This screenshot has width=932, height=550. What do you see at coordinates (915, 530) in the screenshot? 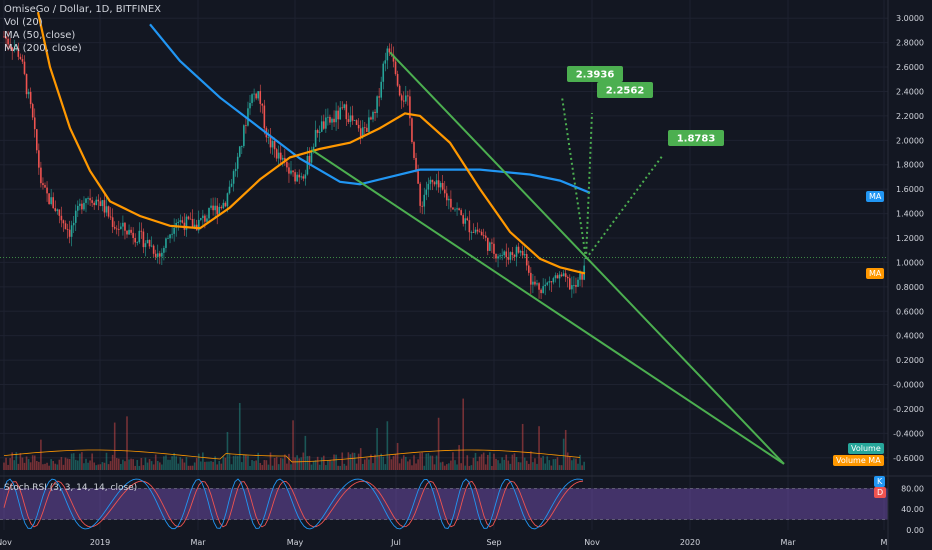
I see `stoch-tick-label: 0.00` at bounding box center [915, 530].